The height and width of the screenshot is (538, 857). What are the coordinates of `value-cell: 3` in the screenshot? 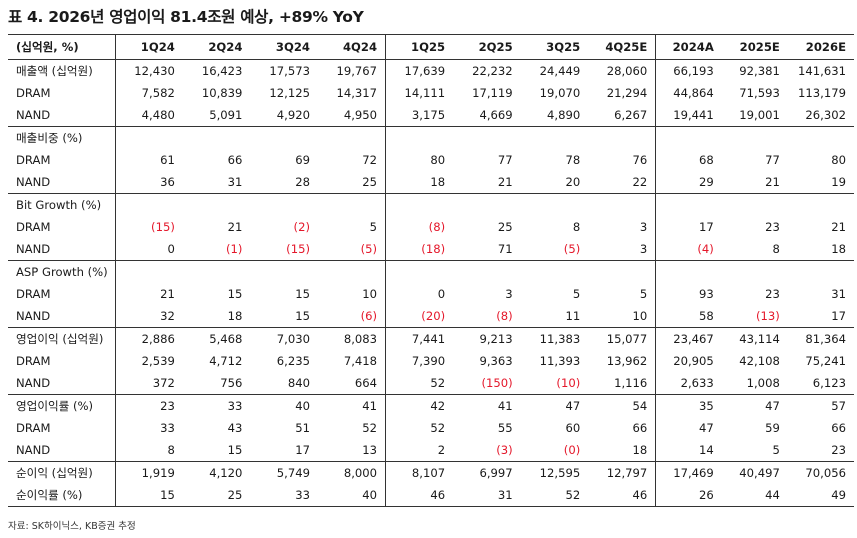 It's located at (509, 294).